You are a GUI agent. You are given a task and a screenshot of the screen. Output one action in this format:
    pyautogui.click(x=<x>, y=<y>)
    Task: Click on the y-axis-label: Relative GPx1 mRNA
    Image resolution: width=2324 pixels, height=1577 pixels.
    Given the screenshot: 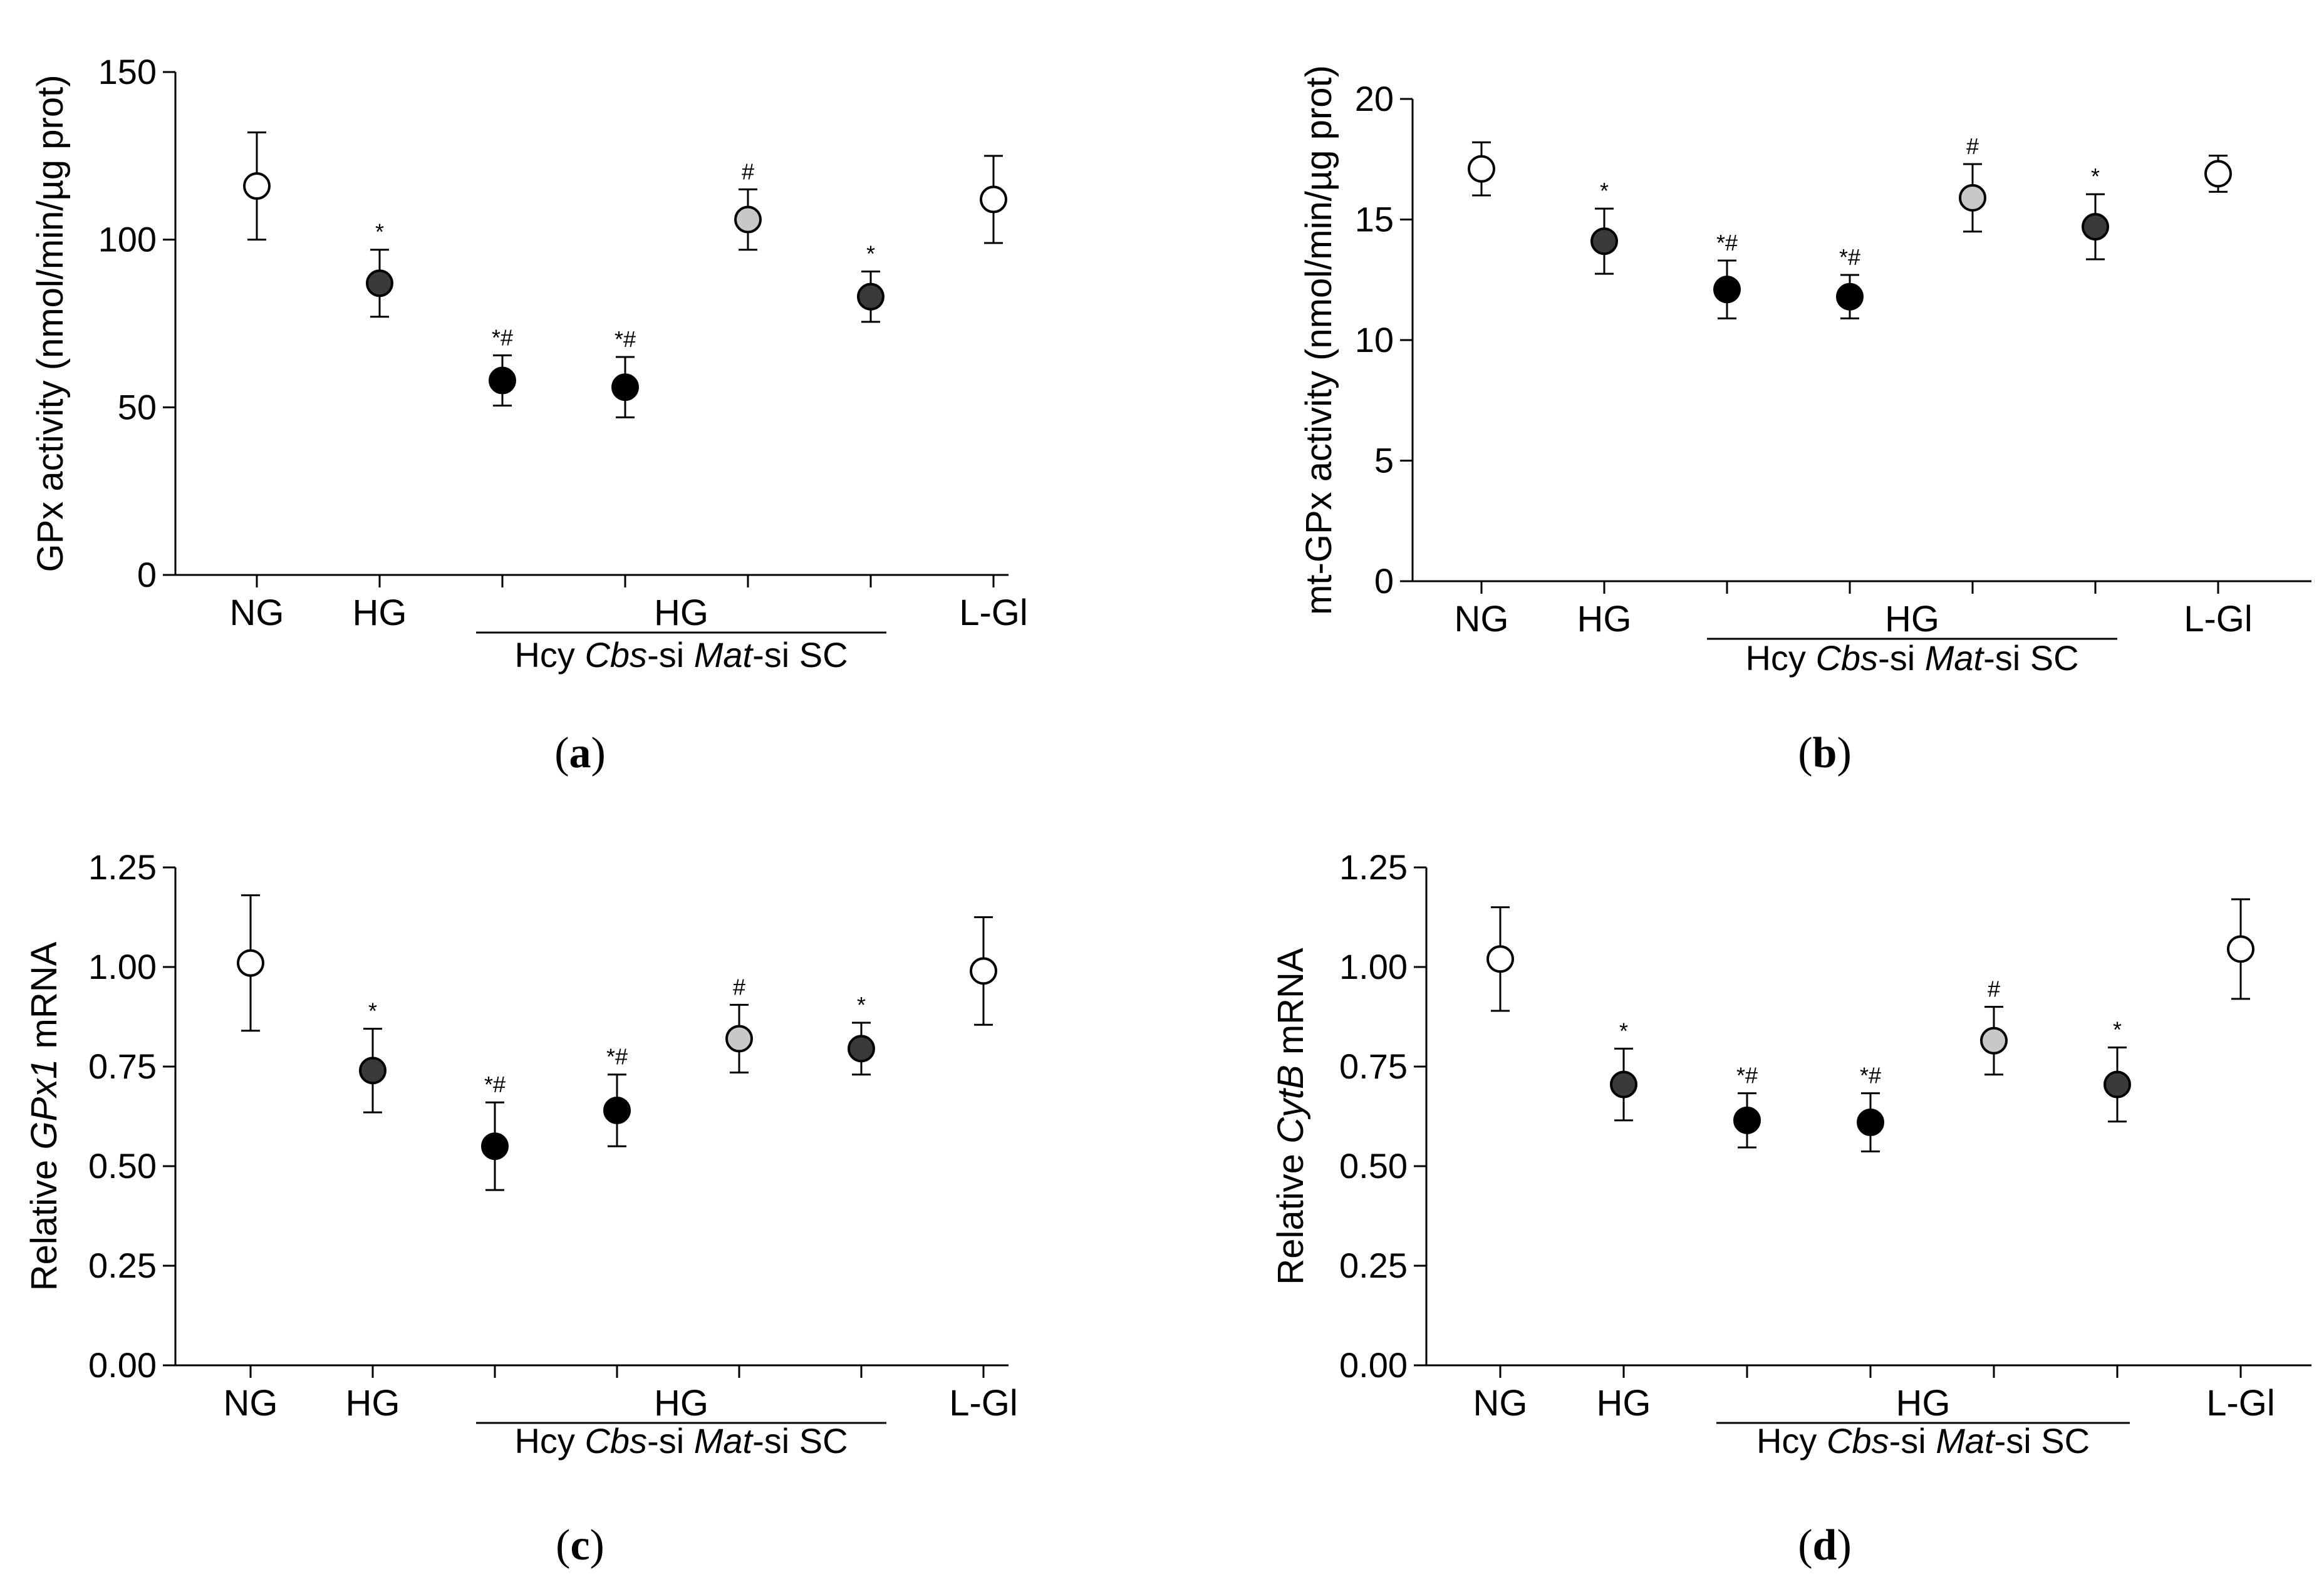 What is the action you would take?
    pyautogui.click(x=44, y=1116)
    